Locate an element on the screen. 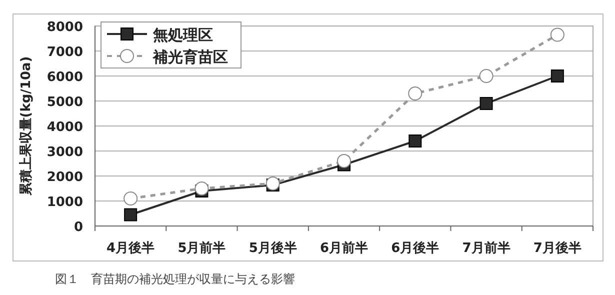 The height and width of the screenshot is (295, 615). x-tick-label: 5月後半 is located at coordinates (272, 248).